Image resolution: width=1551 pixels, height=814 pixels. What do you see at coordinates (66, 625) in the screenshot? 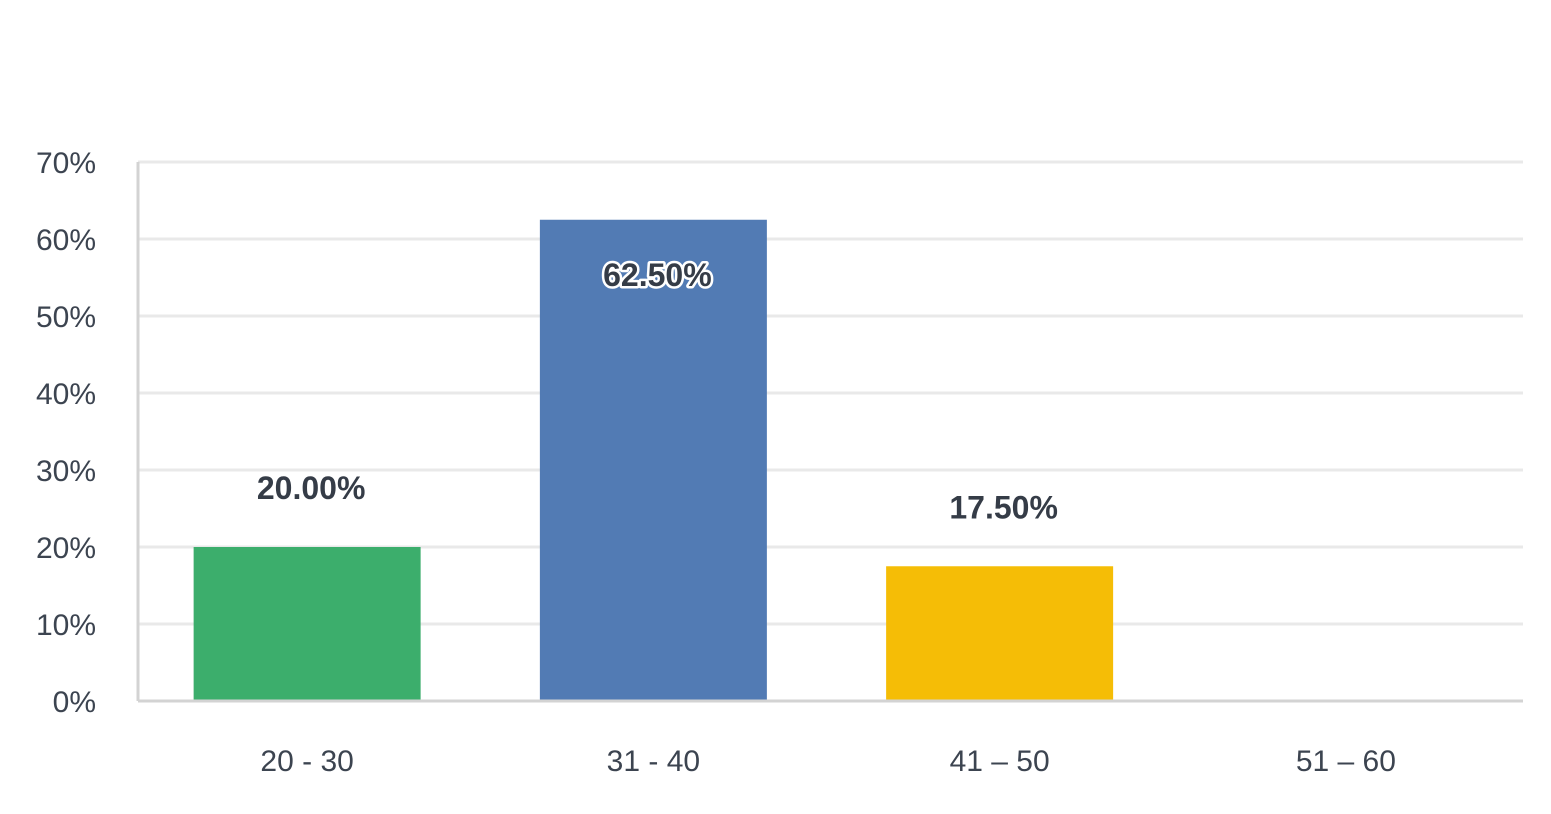
I see `y-tick-label: 10%` at bounding box center [66, 625].